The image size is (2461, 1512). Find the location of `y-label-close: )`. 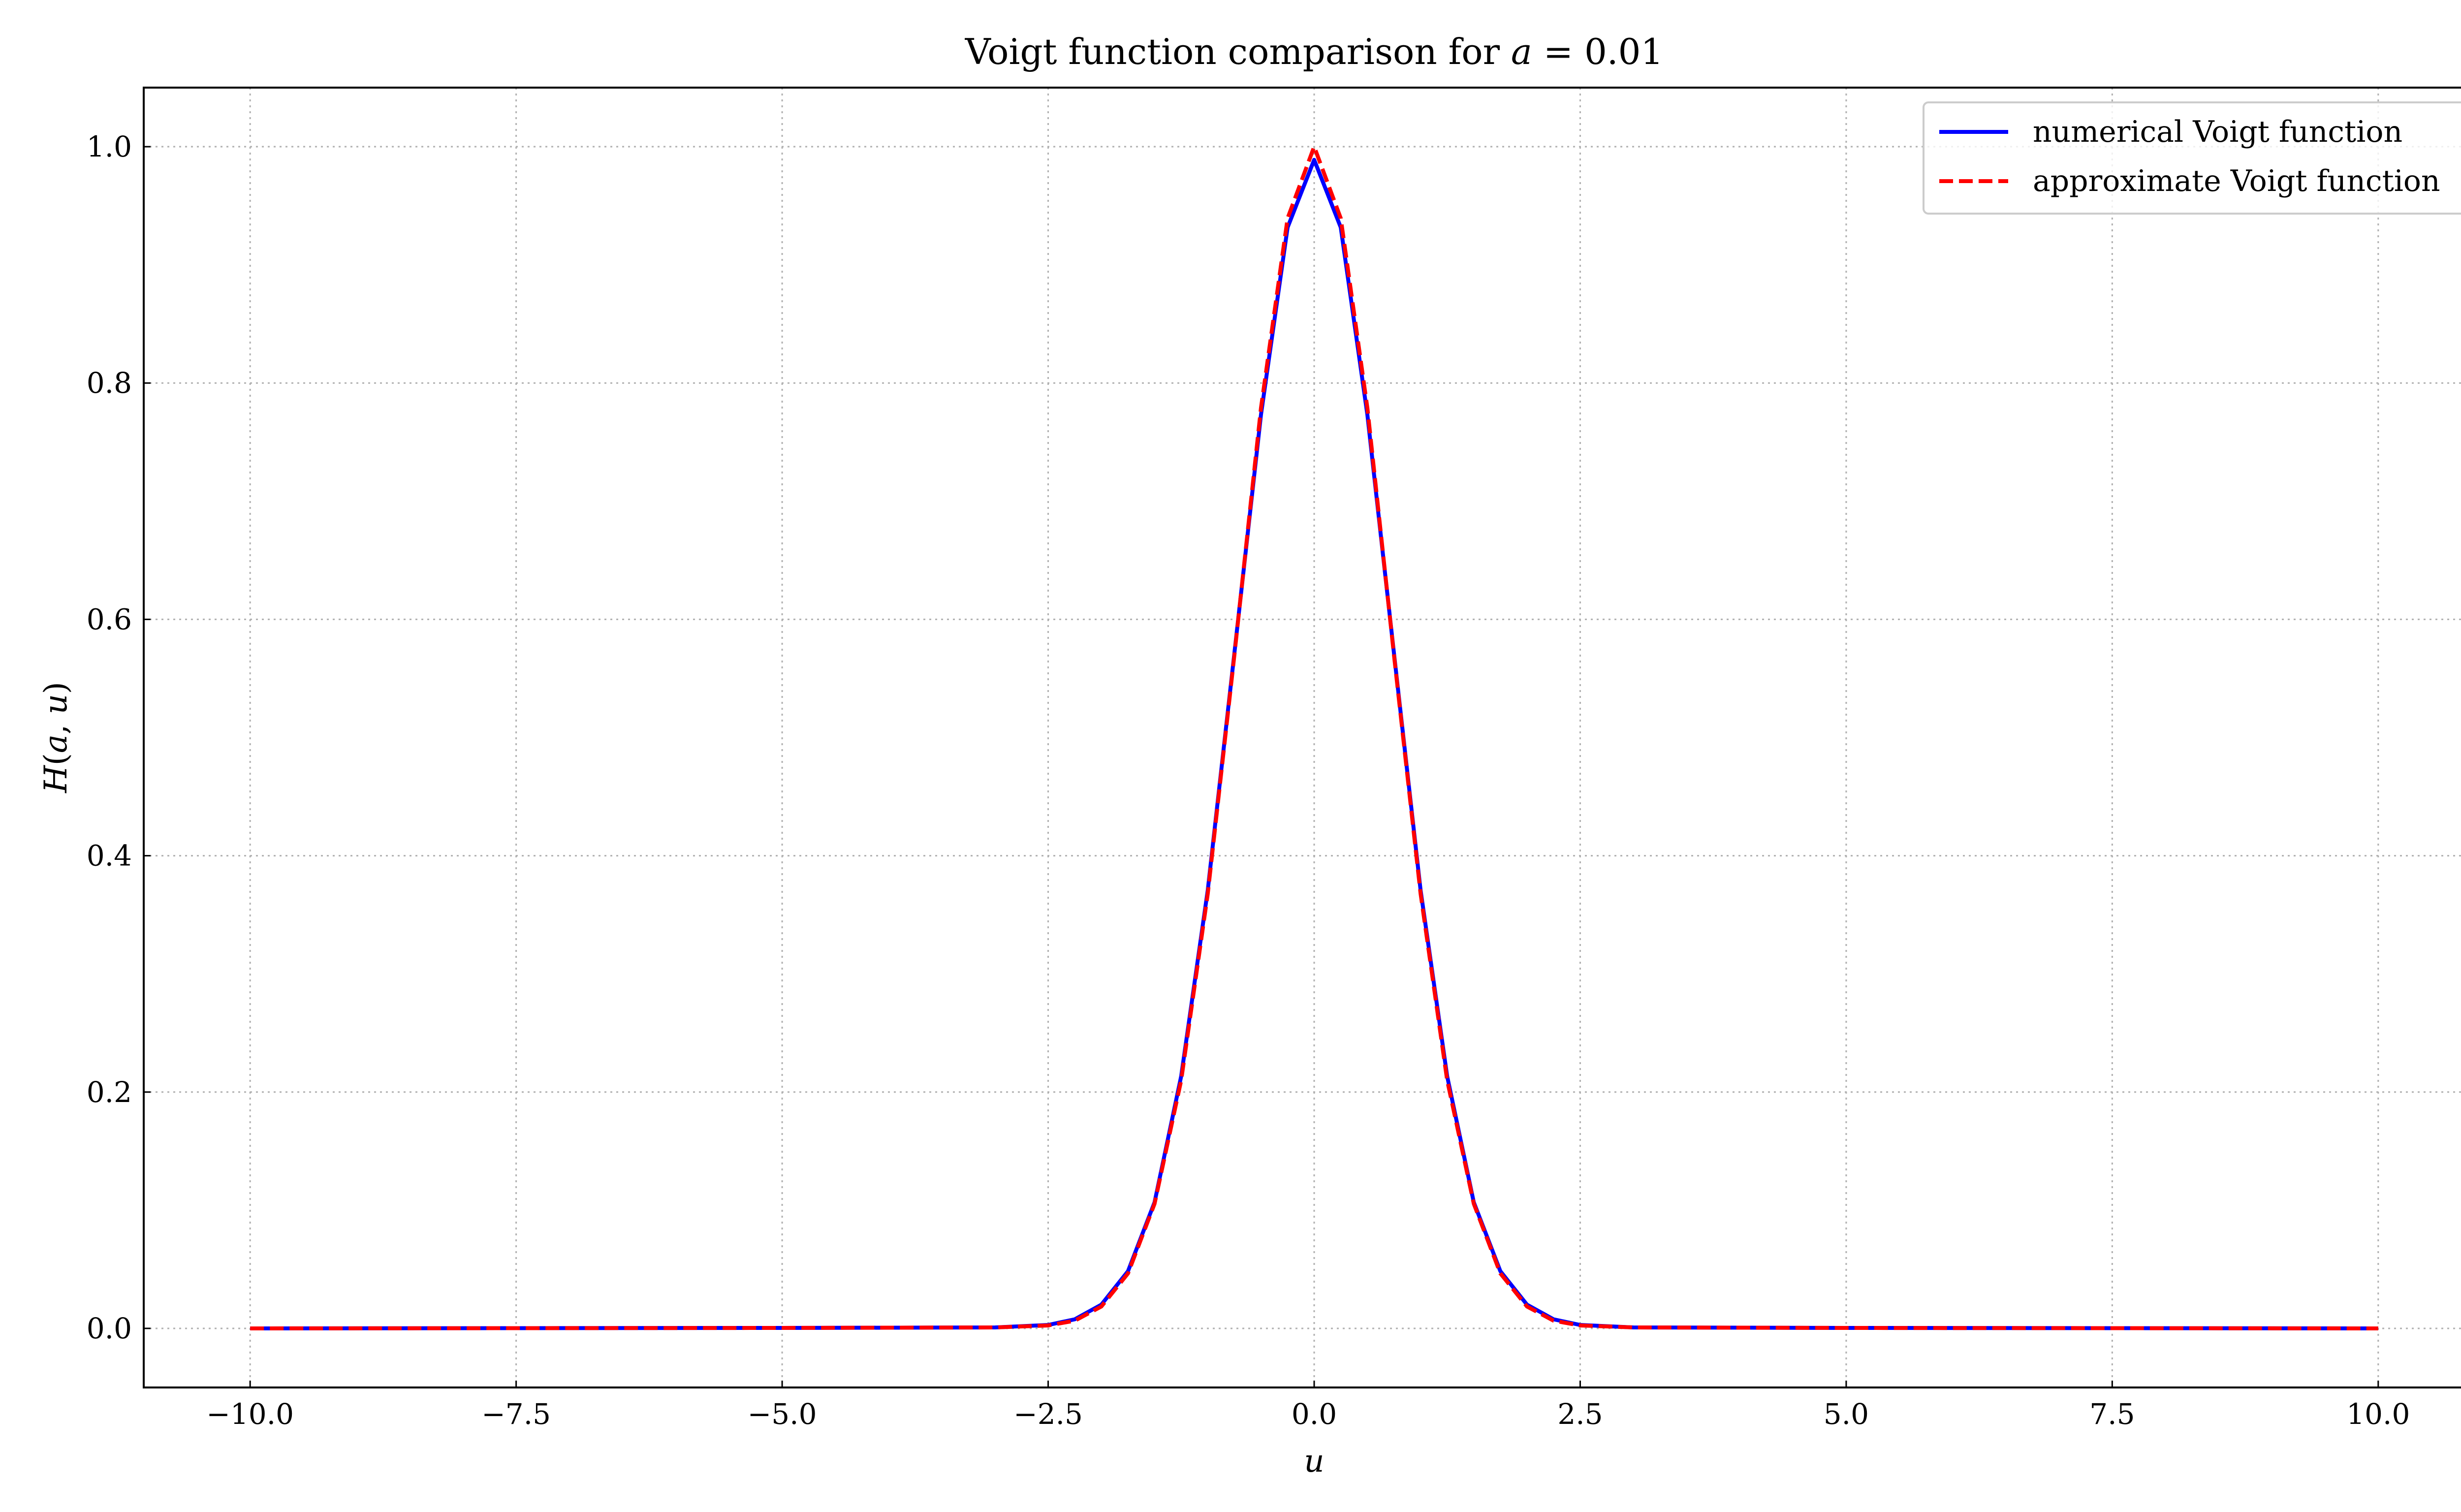

y-label-close: ) is located at coordinates (56, 688).